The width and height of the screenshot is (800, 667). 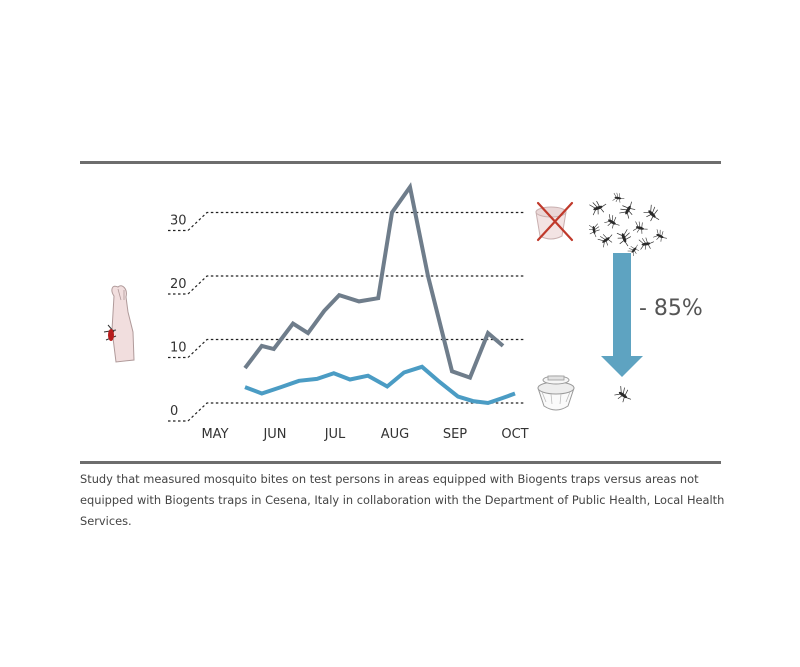 What do you see at coordinates (556, 393) in the screenshot?
I see `biogents-trap-icon` at bounding box center [556, 393].